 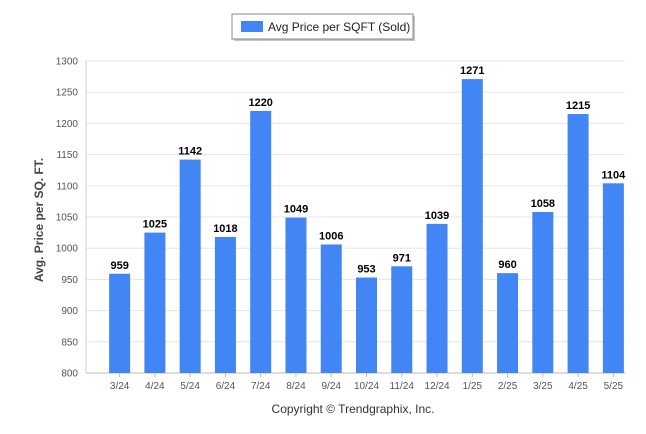 What do you see at coordinates (339, 27) in the screenshot?
I see `legend-label: Avg Price per SQFT (Sold)` at bounding box center [339, 27].